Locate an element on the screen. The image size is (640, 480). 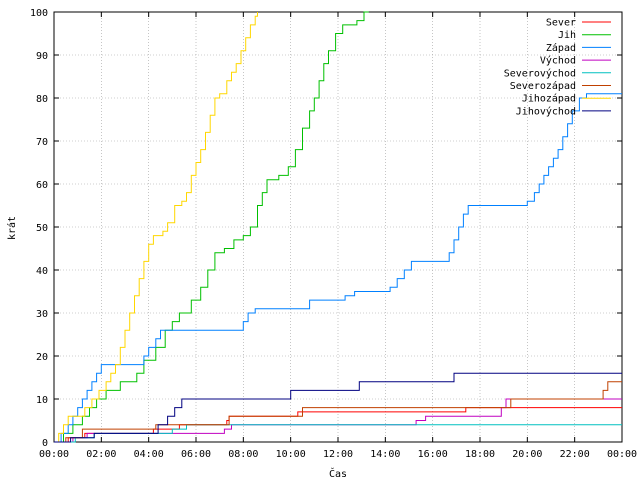
legend-label: Severozápad is located at coordinates (543, 86).